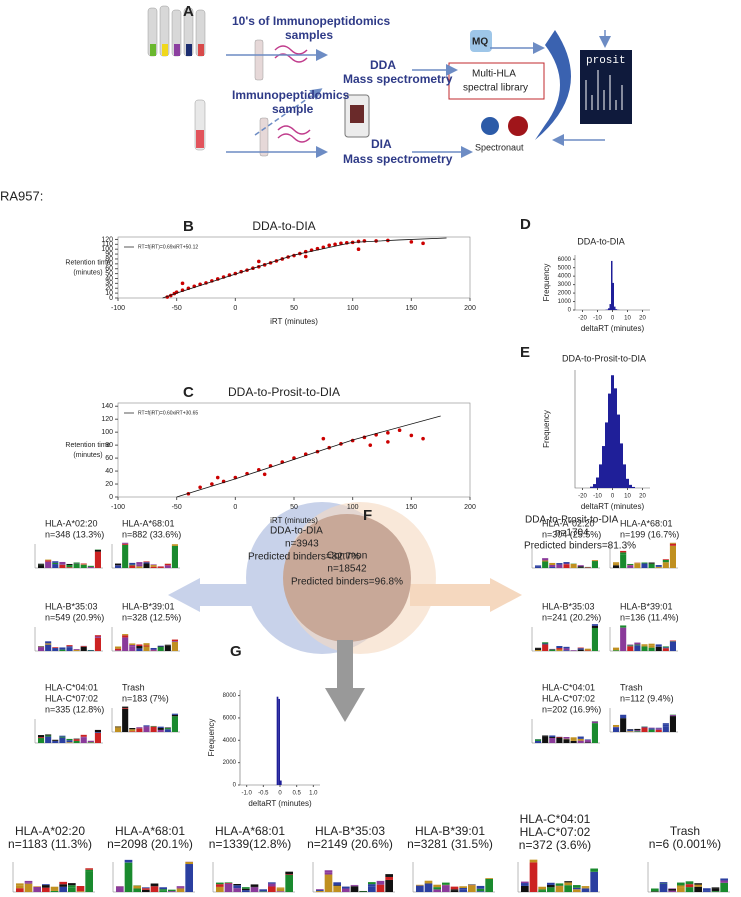 This screenshot has width=741, height=897. I want to click on label: n=3943, so click(302, 544).